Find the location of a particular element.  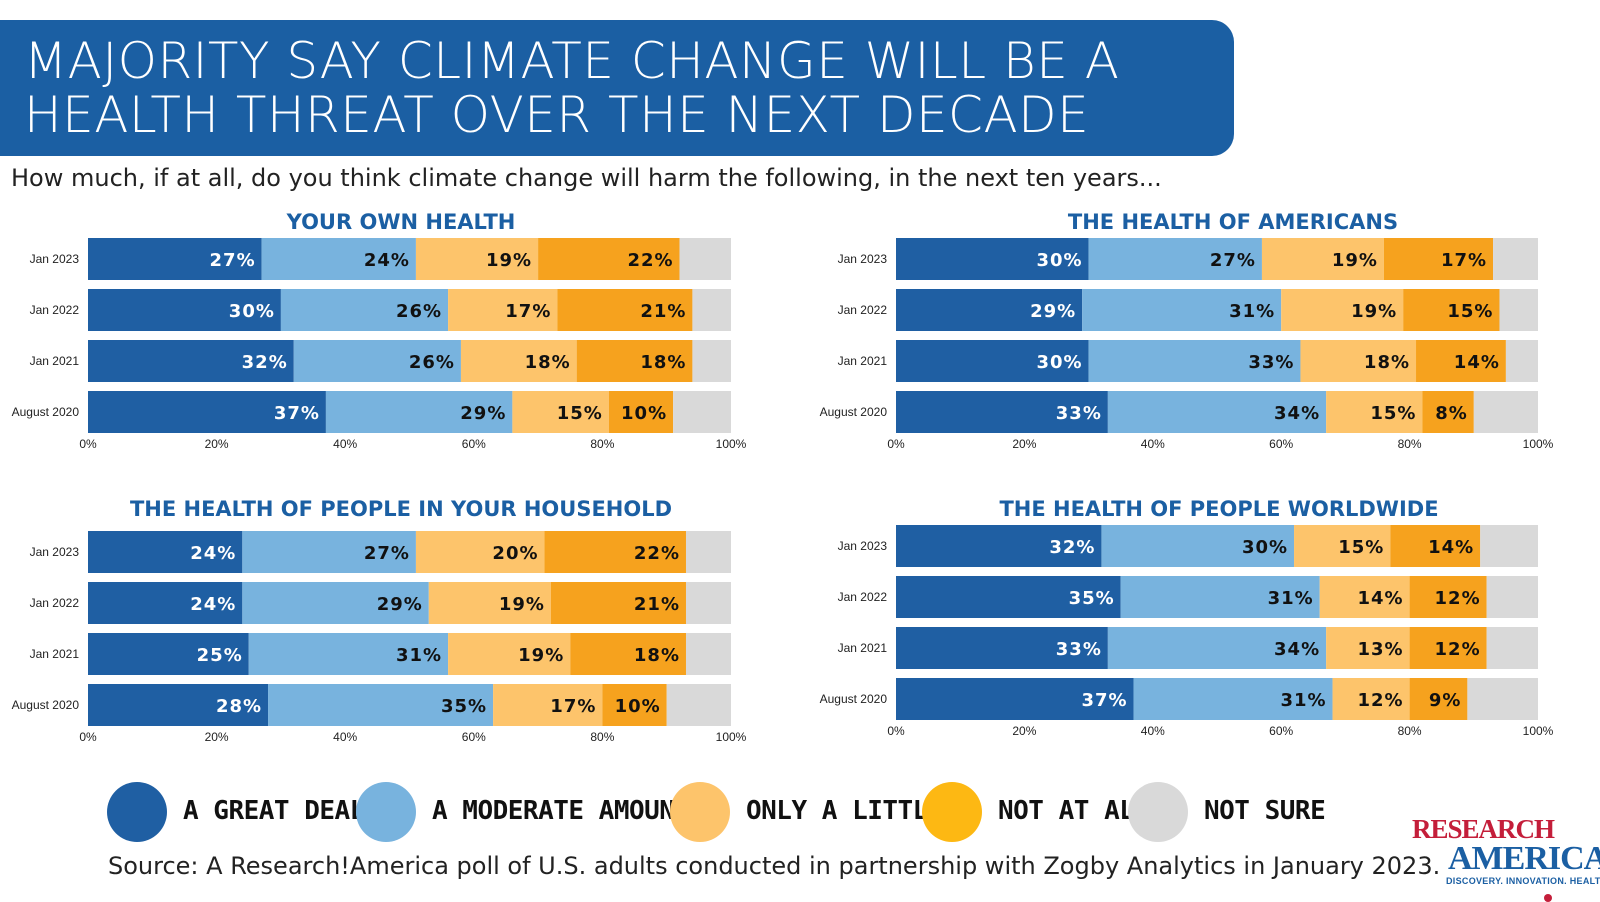

data-label: 22% is located at coordinates (657, 553).